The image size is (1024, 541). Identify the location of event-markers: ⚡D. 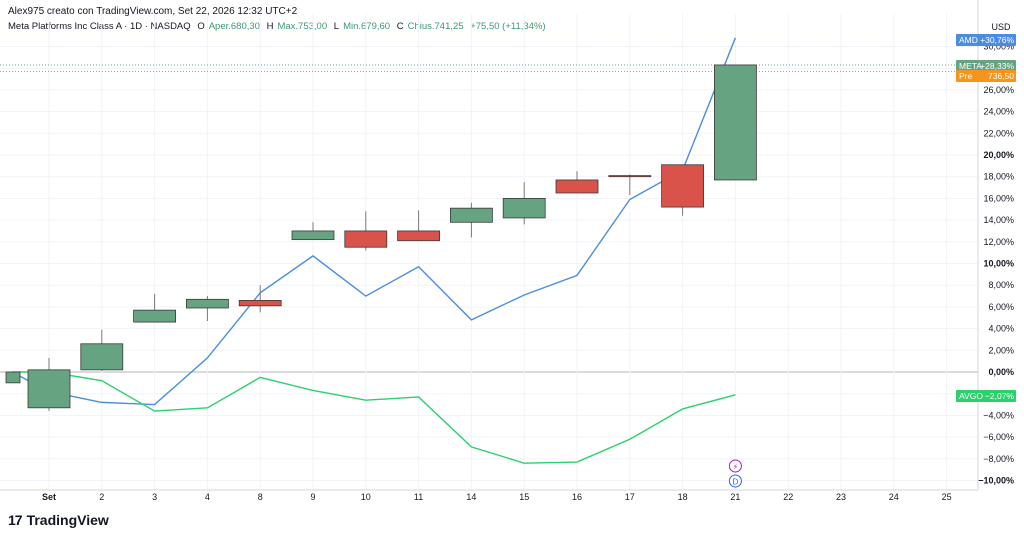
(735, 473).